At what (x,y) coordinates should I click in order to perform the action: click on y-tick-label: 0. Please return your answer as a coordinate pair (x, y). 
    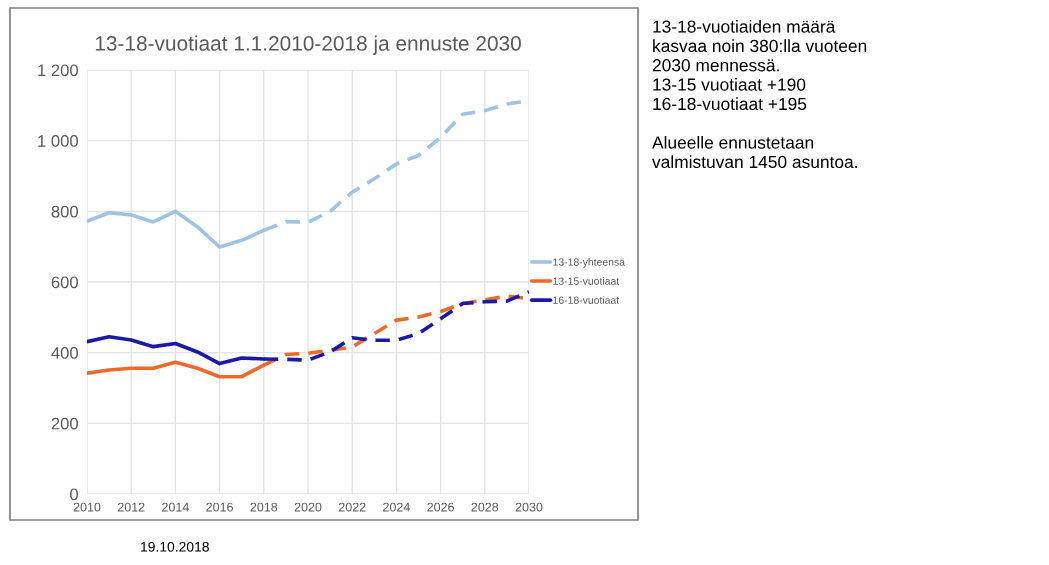
    Looking at the image, I should click on (74, 494).